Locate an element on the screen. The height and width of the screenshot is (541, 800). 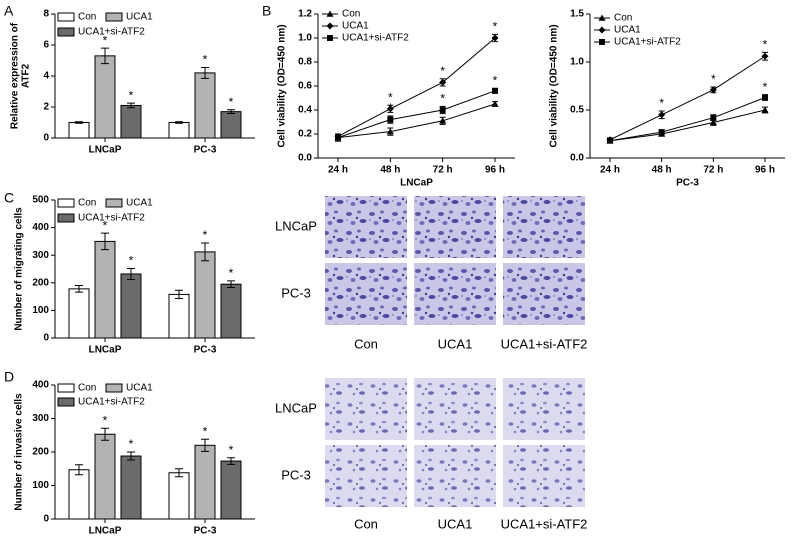
y-tick-label: 6 is located at coordinates (46, 45).